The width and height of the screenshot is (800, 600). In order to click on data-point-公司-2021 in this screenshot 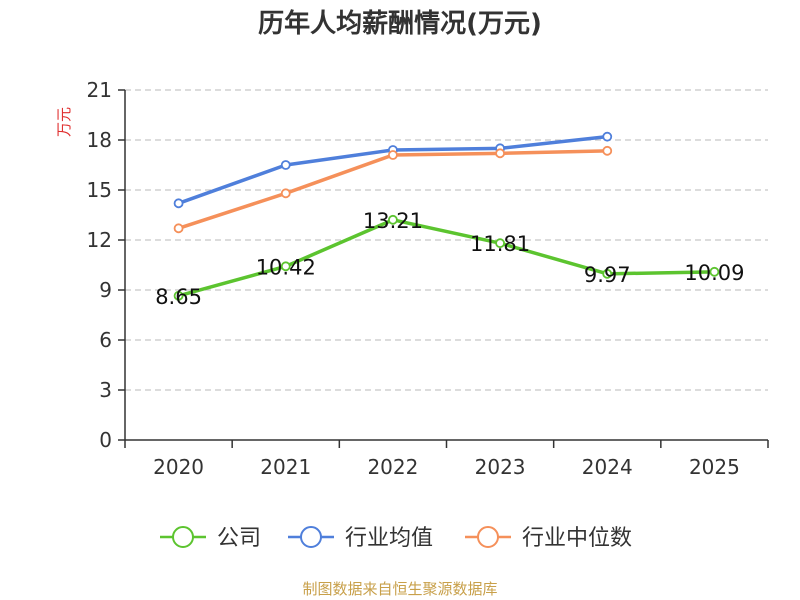, I will do `click(285, 266)`.